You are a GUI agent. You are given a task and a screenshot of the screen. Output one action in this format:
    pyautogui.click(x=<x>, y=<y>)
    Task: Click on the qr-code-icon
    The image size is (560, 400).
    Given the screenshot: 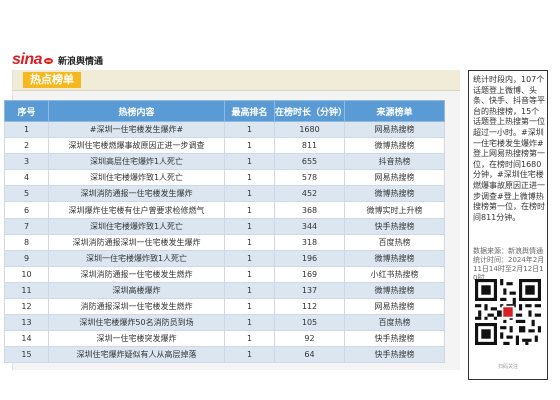 What is the action you would take?
    pyautogui.click(x=508, y=312)
    